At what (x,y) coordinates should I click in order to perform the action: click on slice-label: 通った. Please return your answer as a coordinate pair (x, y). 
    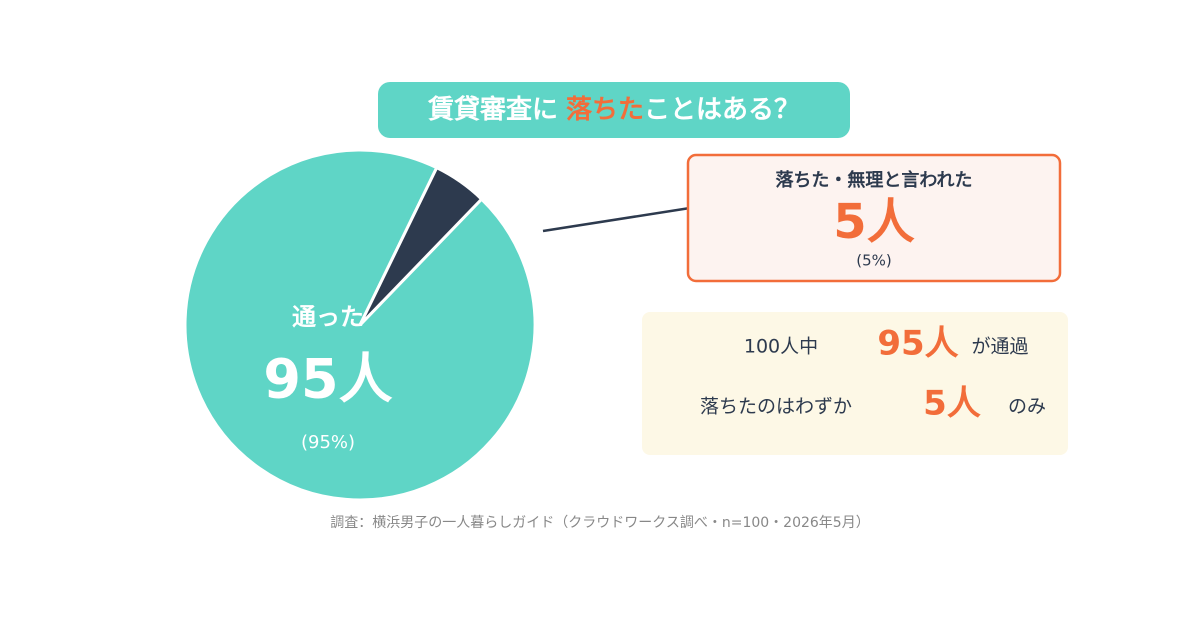
    Looking at the image, I should click on (328, 317).